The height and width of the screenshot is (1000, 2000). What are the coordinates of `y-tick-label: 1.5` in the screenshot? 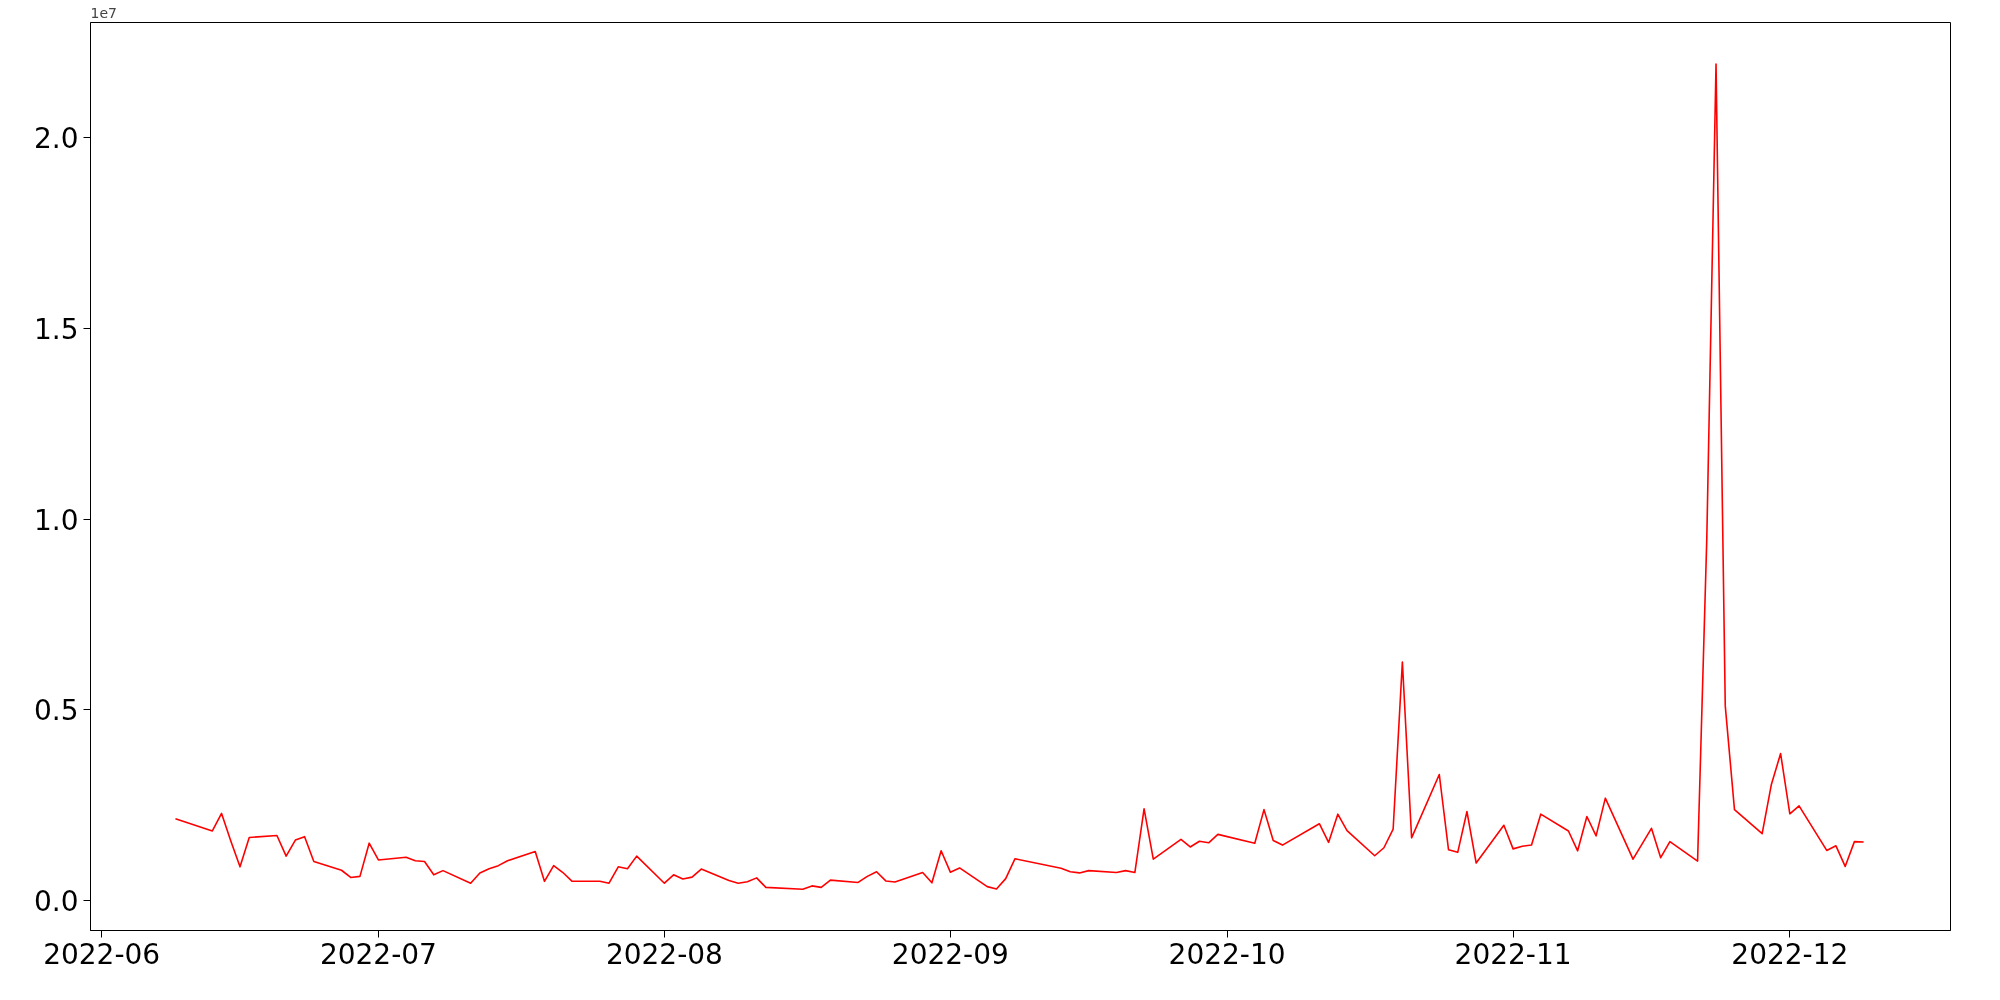 It's located at (56, 329).